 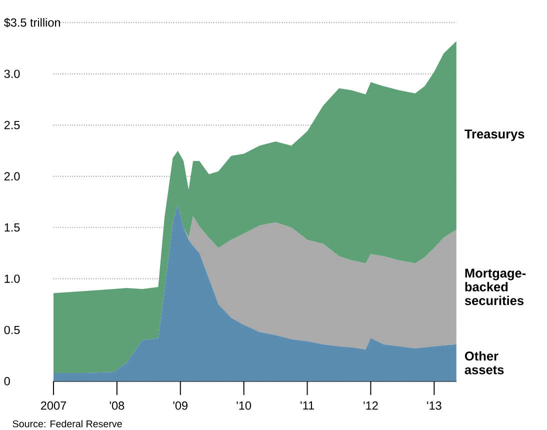 What do you see at coordinates (434, 405) in the screenshot?
I see `x-tick-label: '13` at bounding box center [434, 405].